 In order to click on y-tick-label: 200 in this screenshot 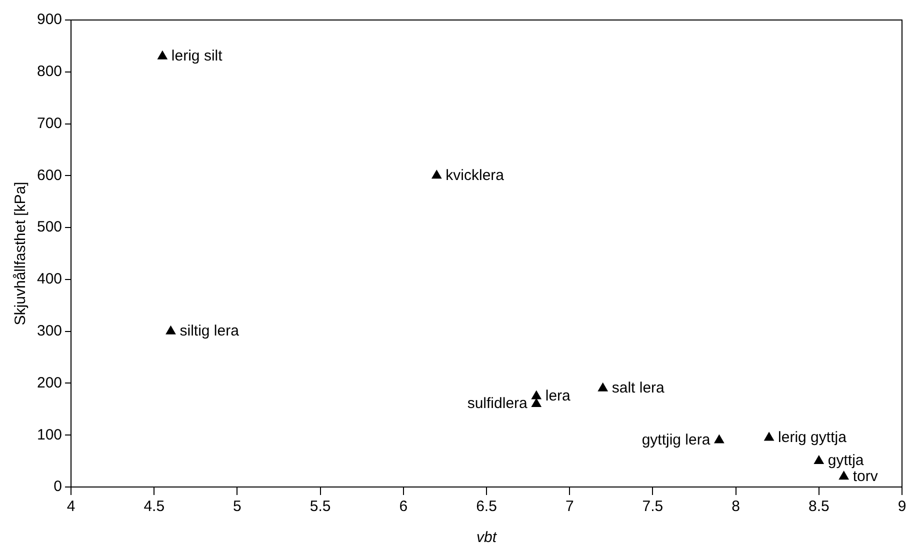, I will do `click(49, 383)`.